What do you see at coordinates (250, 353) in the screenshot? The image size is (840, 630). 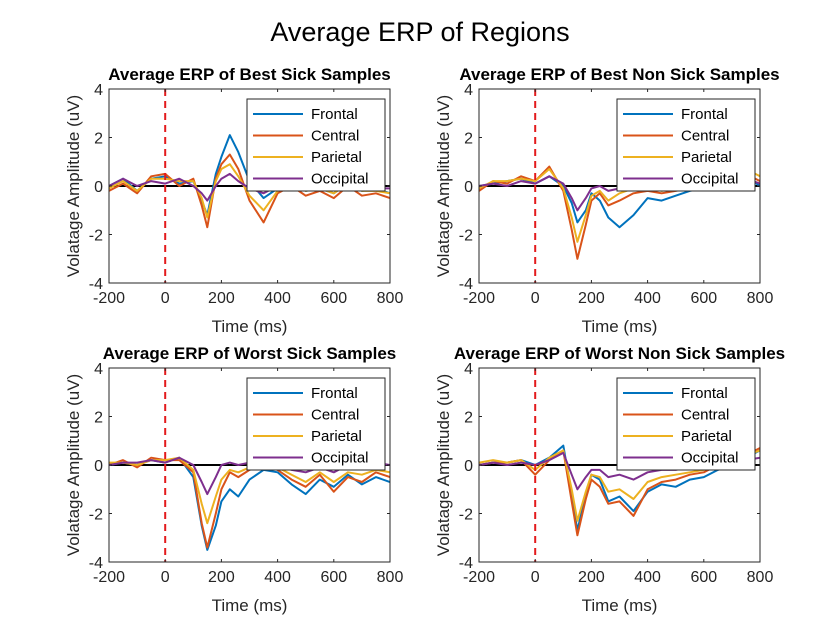 I see `subplot-title: Average ERP of Worst Sick Samples` at bounding box center [250, 353].